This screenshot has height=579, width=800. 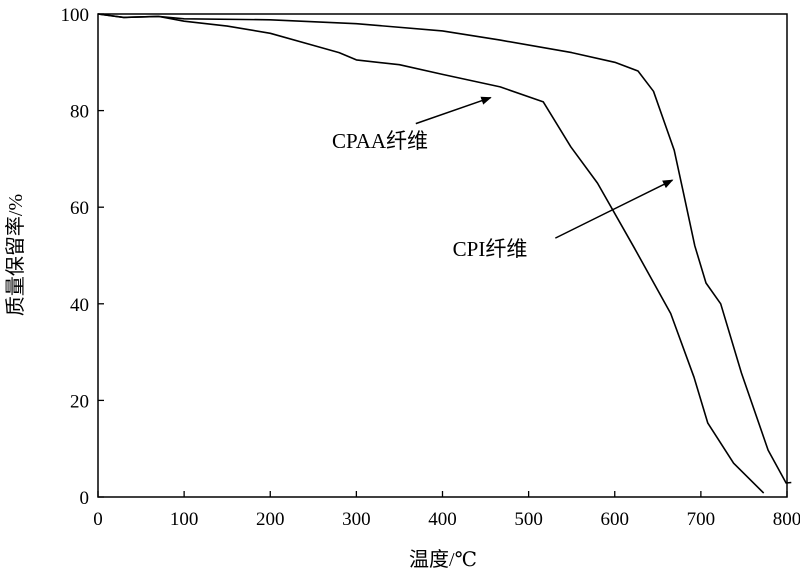 I want to click on y-tick-label: 0, so click(x=85, y=498).